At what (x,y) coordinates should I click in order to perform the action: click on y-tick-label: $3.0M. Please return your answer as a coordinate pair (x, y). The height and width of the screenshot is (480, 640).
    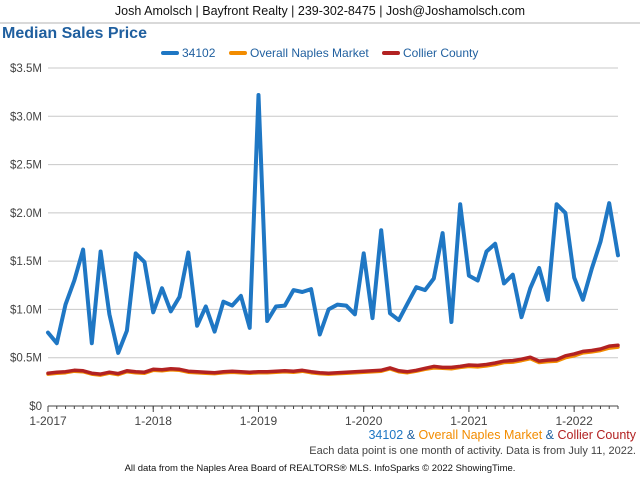
    Looking at the image, I should click on (26, 117).